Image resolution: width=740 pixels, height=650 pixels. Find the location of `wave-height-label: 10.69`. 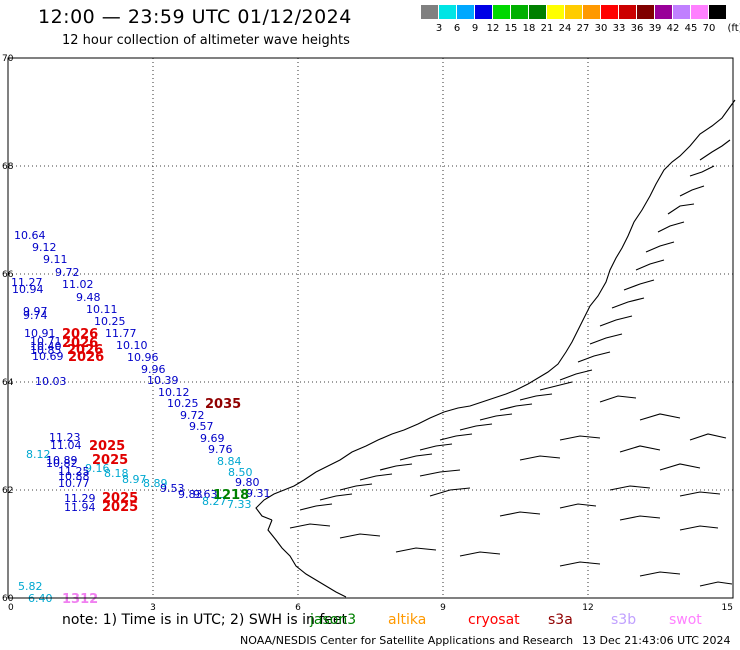

wave-height-label: 10.69 is located at coordinates (48, 356).